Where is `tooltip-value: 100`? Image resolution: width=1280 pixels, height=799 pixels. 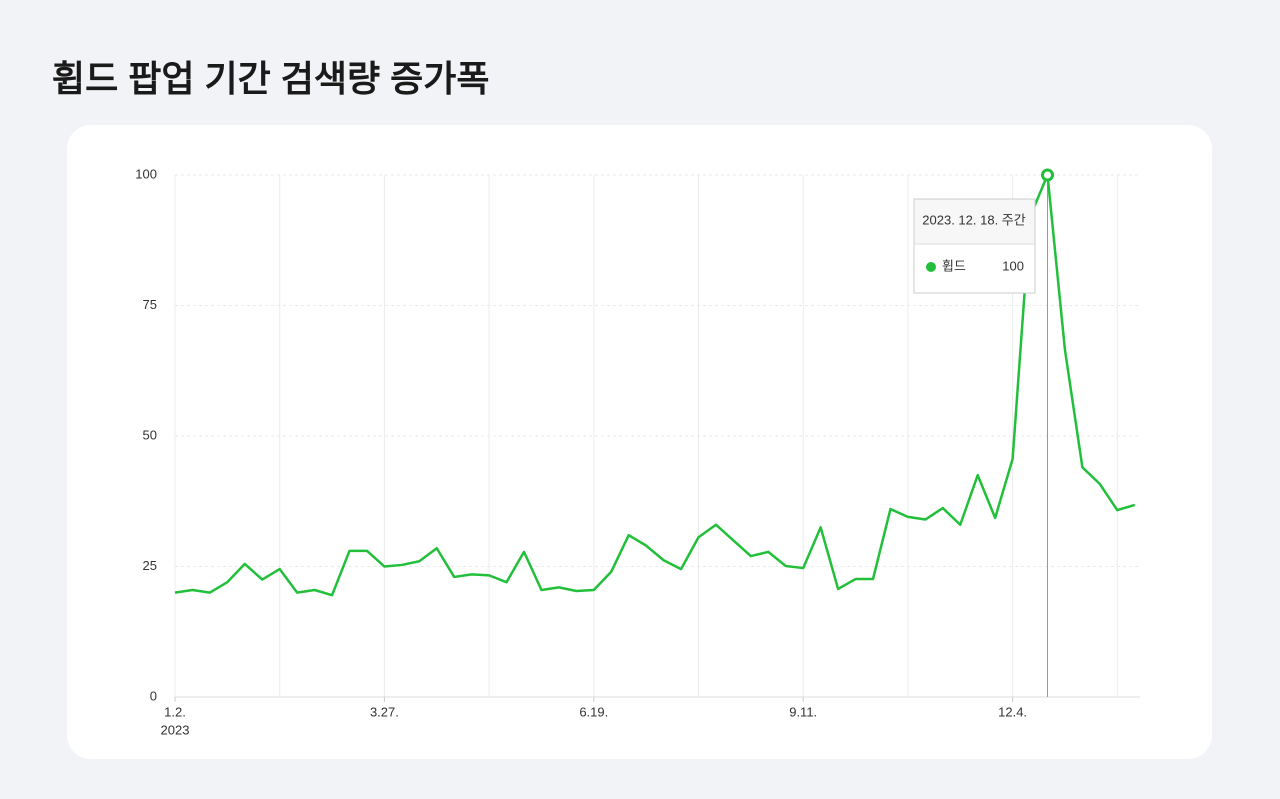 tooltip-value: 100 is located at coordinates (1013, 265).